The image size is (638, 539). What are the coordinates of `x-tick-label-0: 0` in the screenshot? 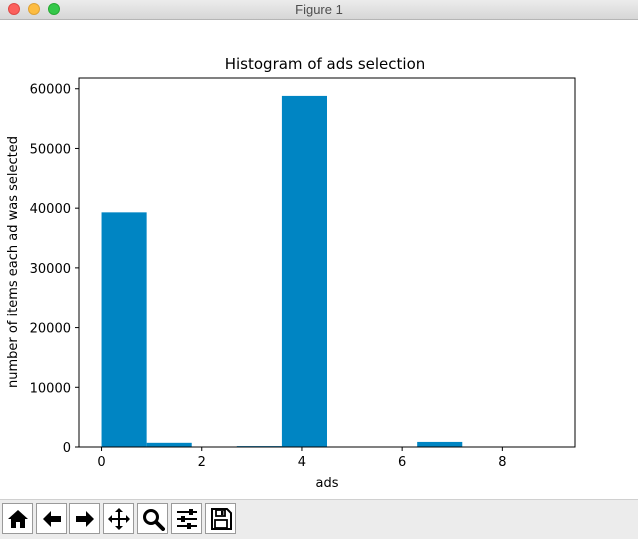 It's located at (101, 462).